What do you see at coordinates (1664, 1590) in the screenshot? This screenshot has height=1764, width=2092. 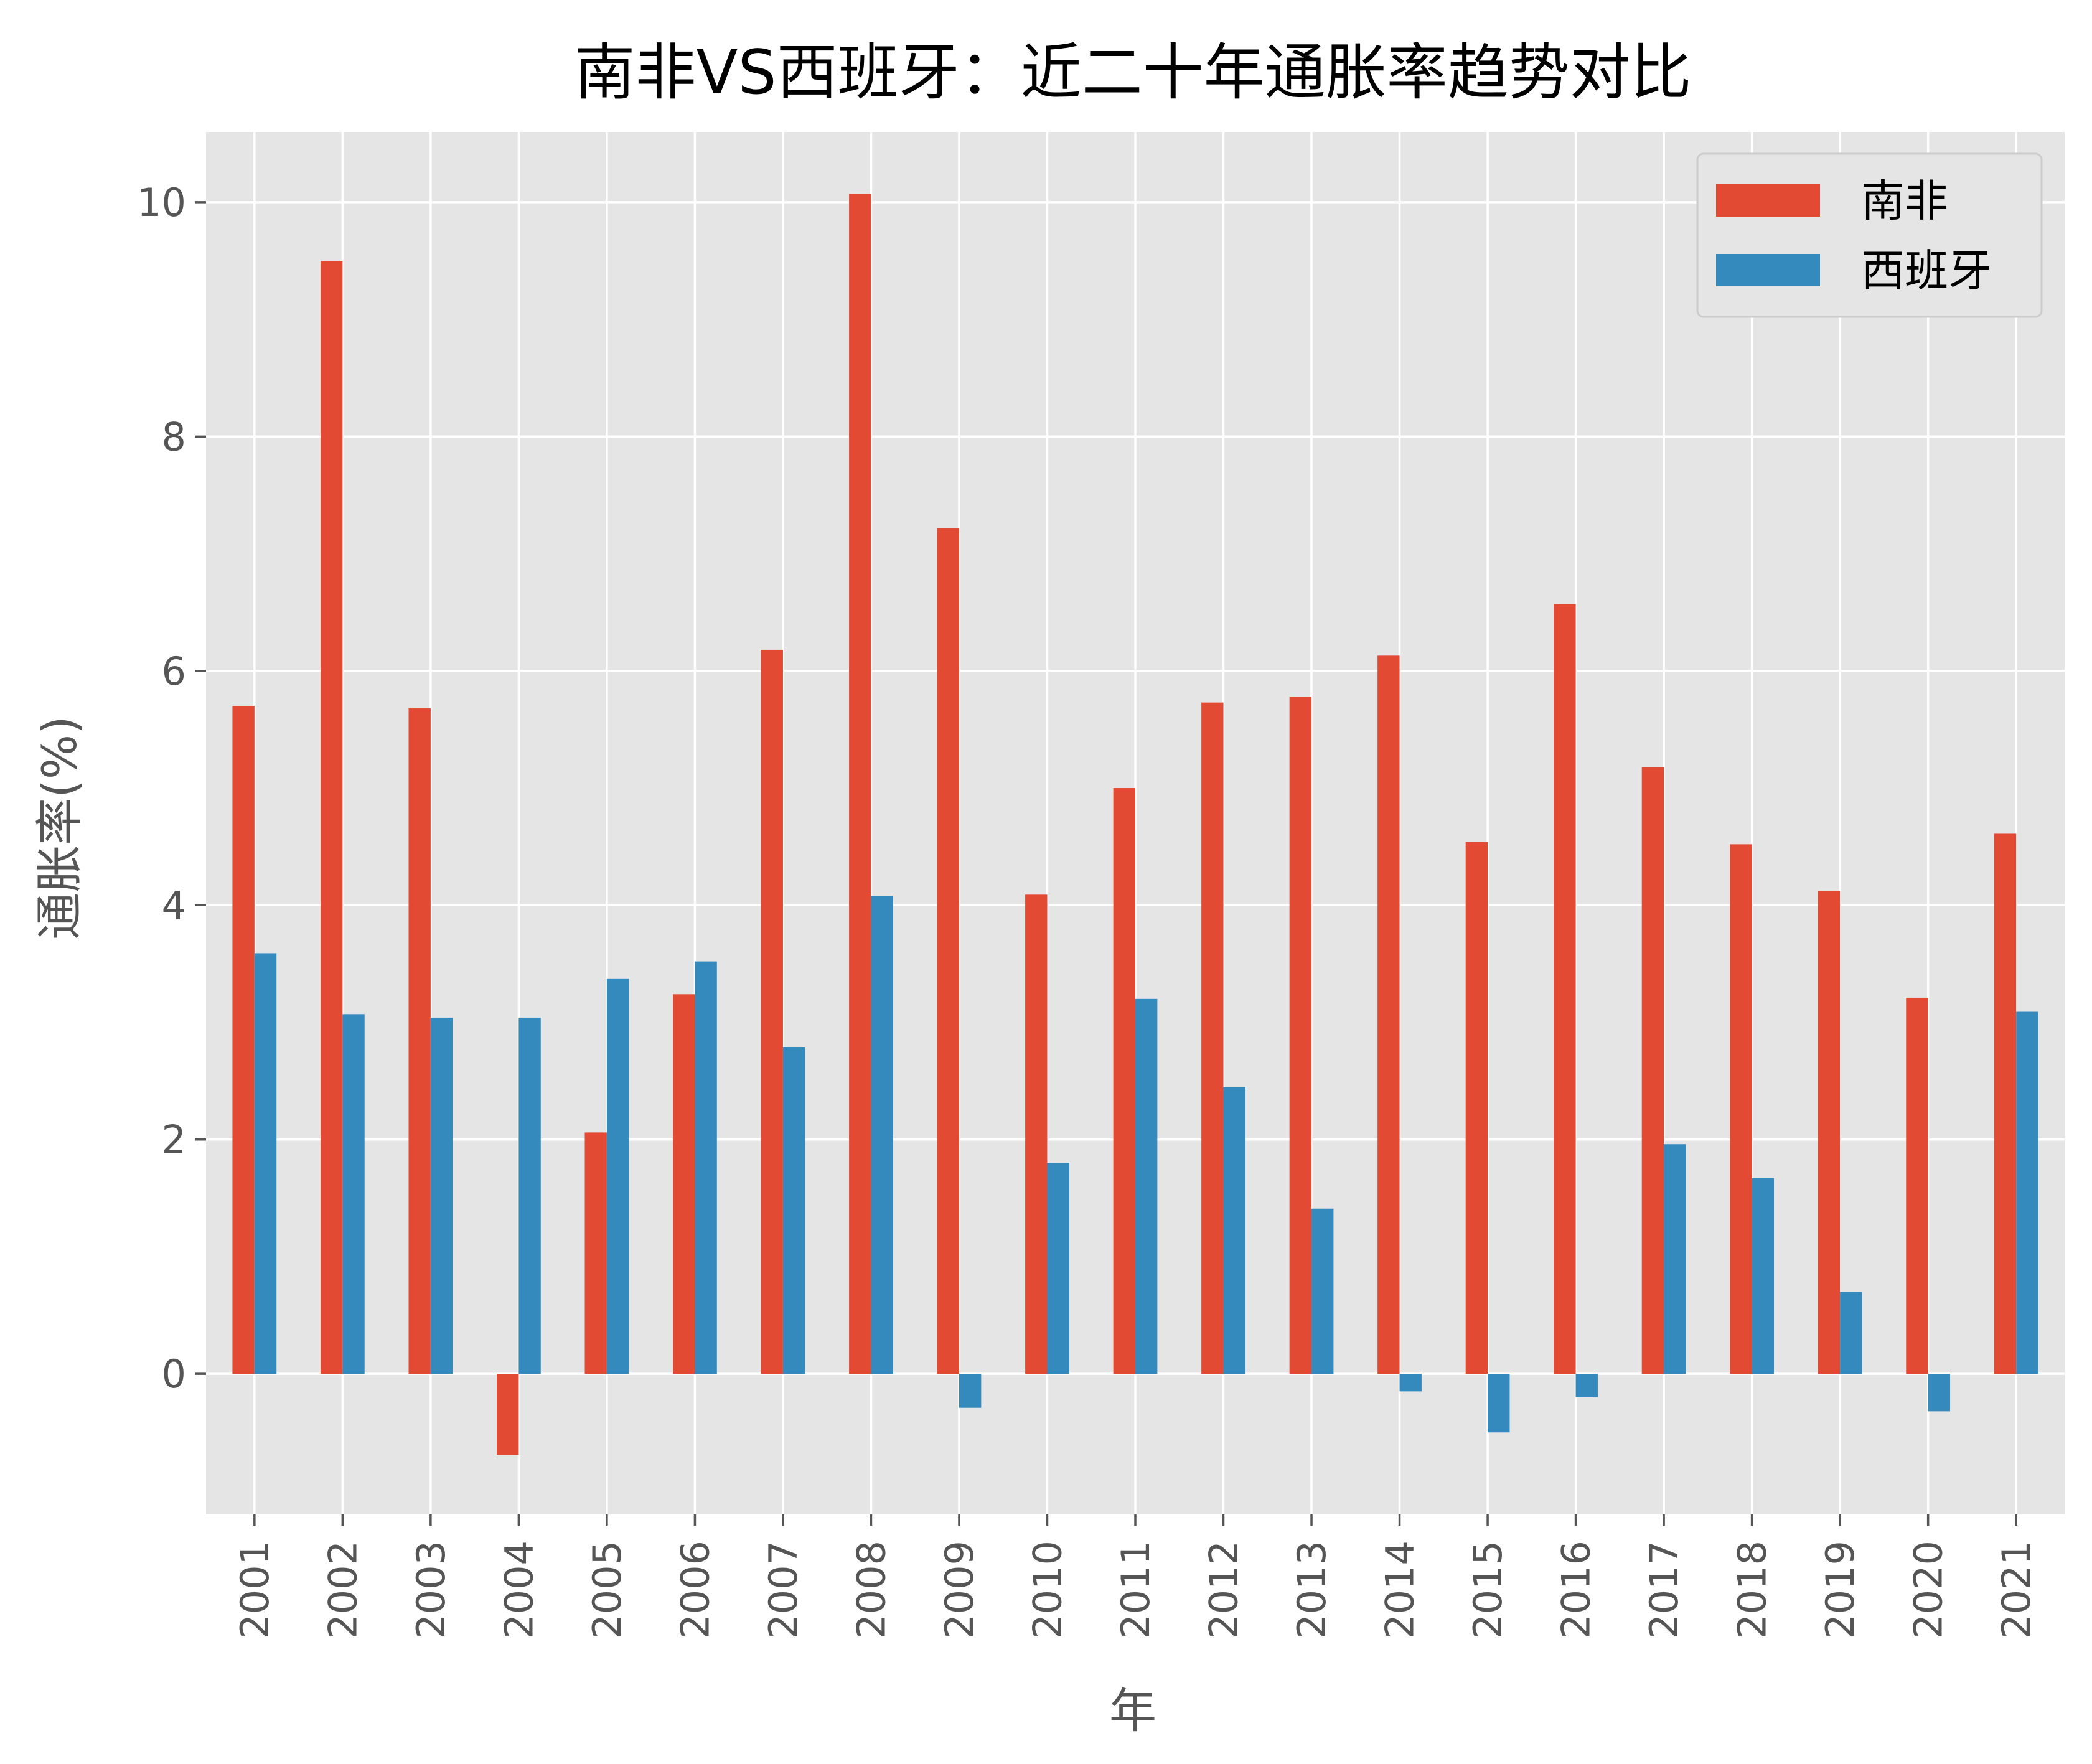 I see `x-tick-label: 2017` at bounding box center [1664, 1590].